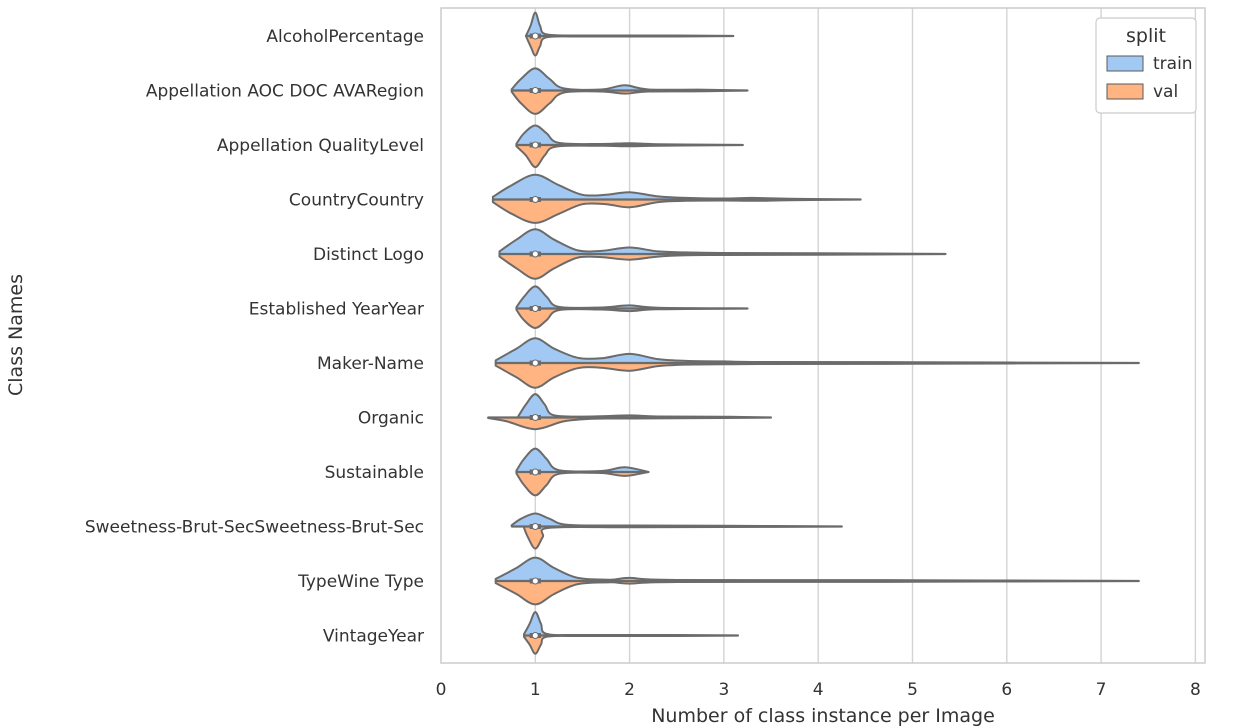 This screenshot has width=1235, height=727. Describe the element at coordinates (722, 254) in the screenshot. I see `violin-distinct-logo` at that location.